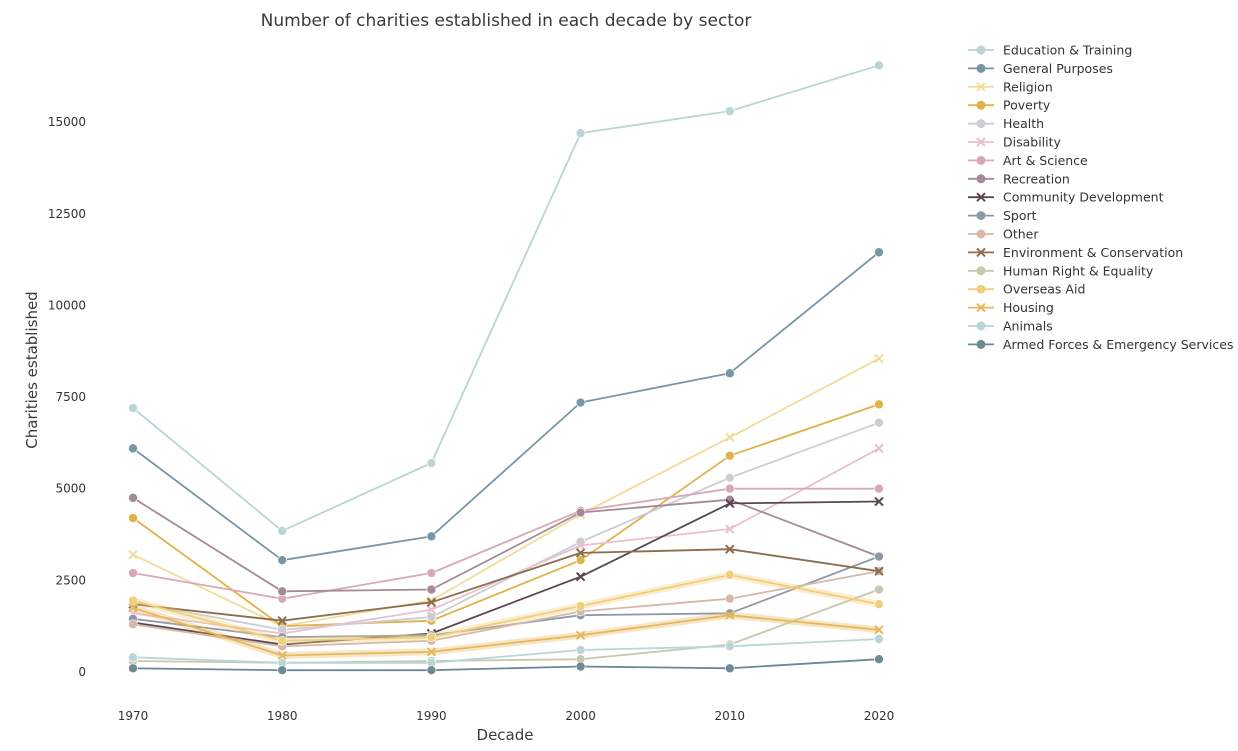 The image size is (1238, 751). What do you see at coordinates (32, 369) in the screenshot?
I see `y-axis-label: Charities established` at bounding box center [32, 369].